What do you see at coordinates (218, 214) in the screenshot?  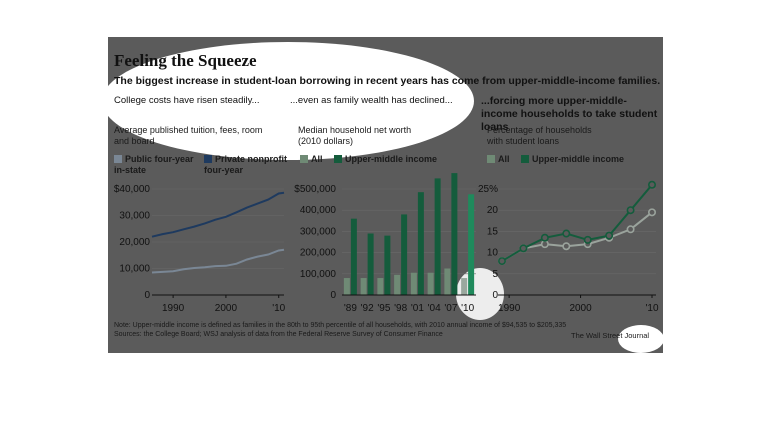 I see `tuition-line-private` at bounding box center [218, 214].